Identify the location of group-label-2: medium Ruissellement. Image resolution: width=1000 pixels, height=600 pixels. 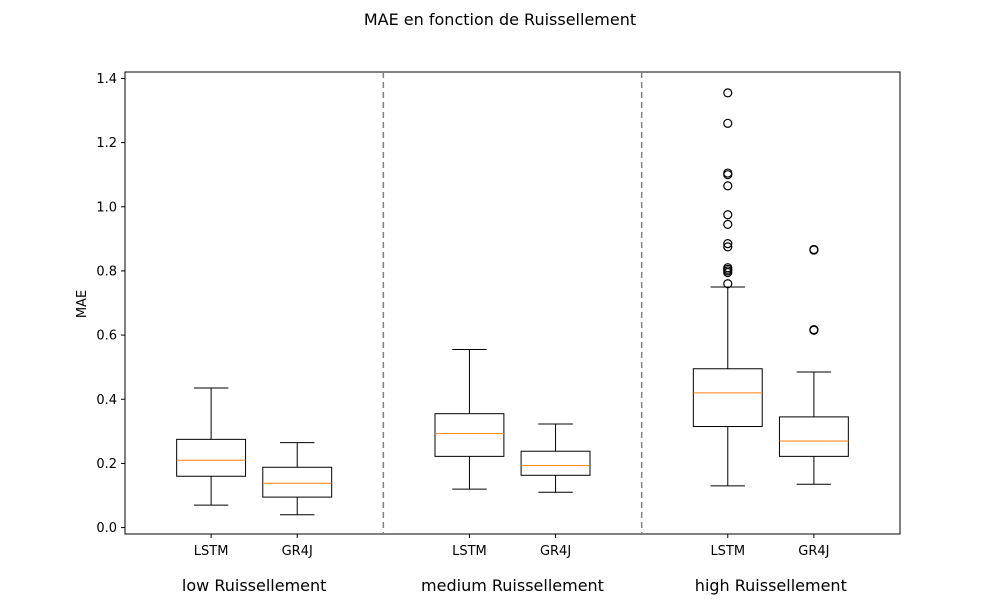
(512, 585).